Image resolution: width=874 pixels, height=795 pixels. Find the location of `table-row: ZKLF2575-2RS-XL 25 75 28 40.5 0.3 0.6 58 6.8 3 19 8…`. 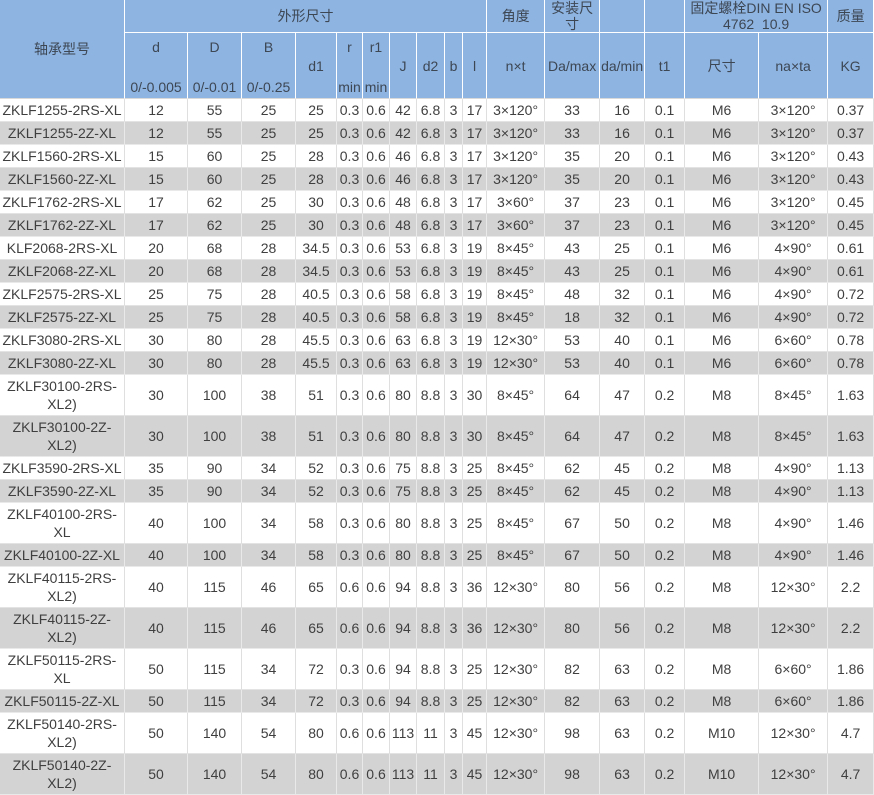

table-row: ZKLF2575-2RS-XL 25 75 28 40.5 0.3 0.6 58 6.8 3 19 8… is located at coordinates (437, 294).